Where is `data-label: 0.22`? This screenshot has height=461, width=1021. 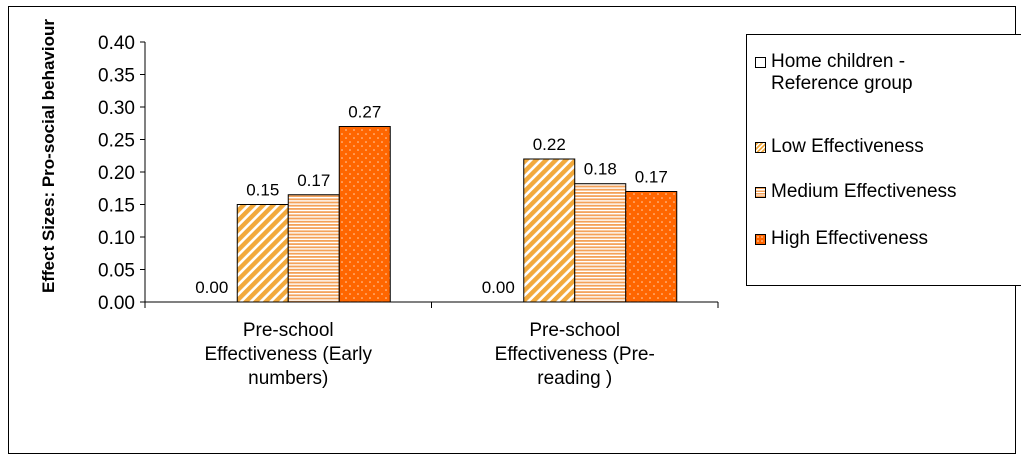 data-label: 0.22 is located at coordinates (549, 144).